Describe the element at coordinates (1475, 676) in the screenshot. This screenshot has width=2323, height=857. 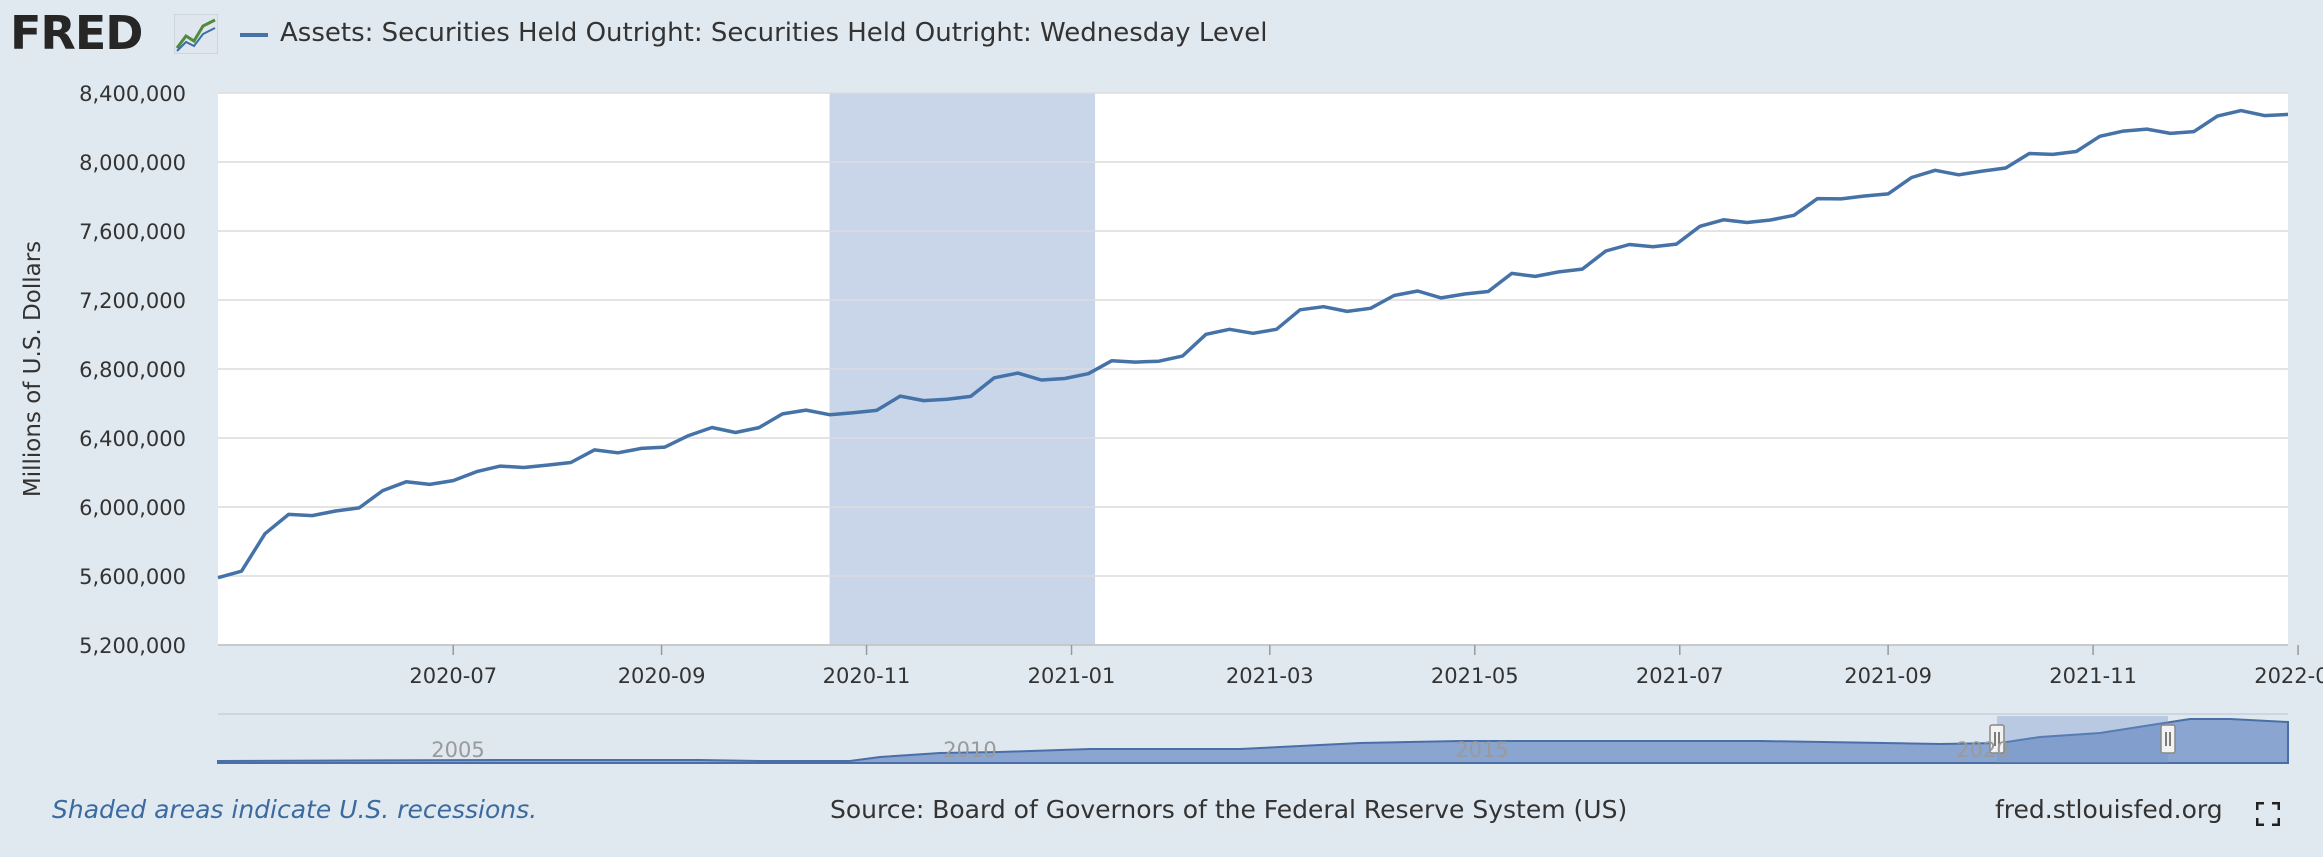
I see `x-tick-label: 2021-05` at that location.